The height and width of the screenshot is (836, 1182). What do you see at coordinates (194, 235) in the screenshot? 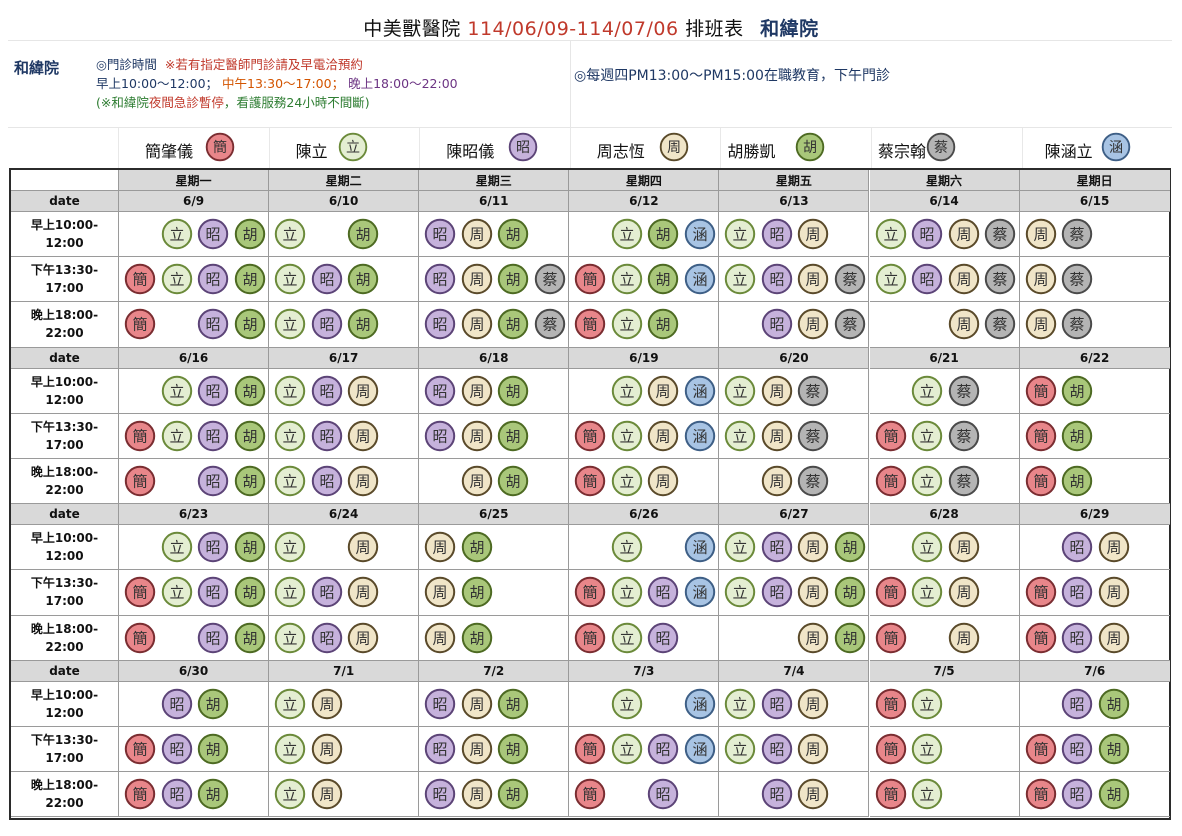
I see `schedule-cell: 立昭胡` at bounding box center [194, 235].